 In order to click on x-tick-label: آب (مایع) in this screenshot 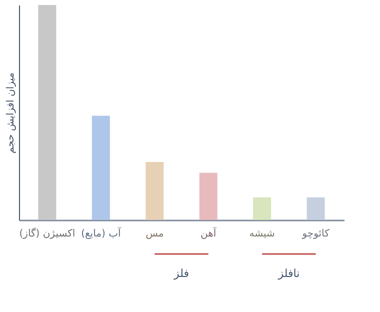, I will do `click(101, 233)`.